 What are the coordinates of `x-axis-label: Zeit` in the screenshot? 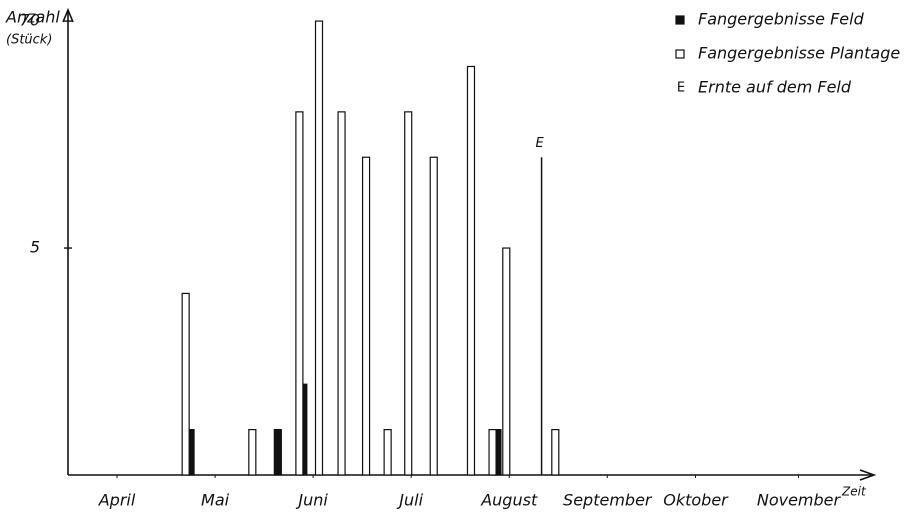 It's located at (854, 492).